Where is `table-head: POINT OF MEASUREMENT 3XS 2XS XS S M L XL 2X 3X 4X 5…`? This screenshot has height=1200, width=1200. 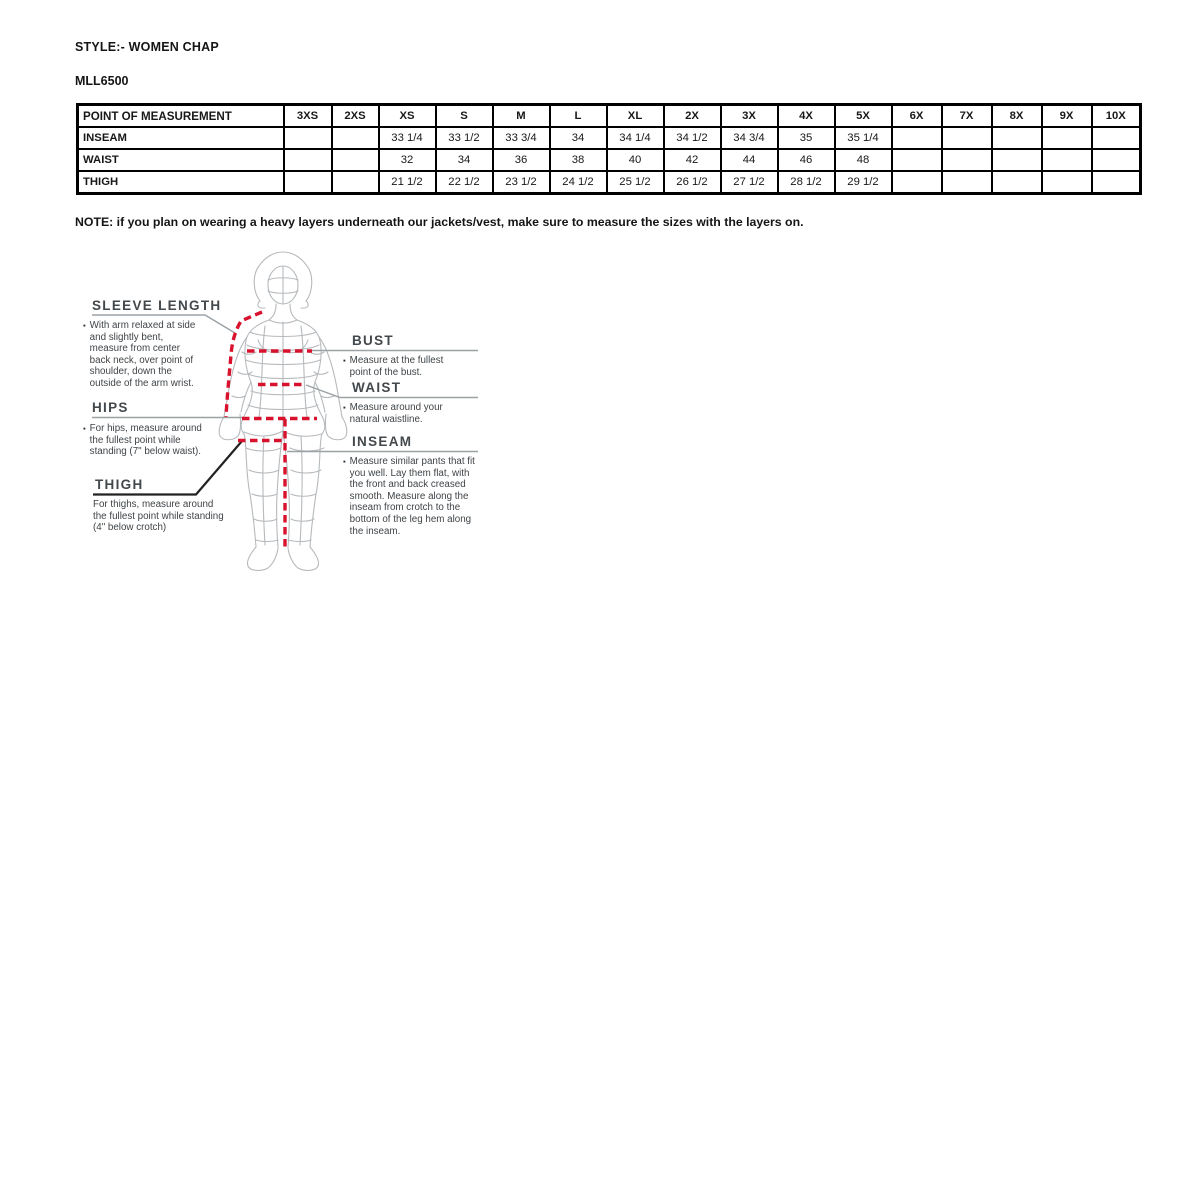
table-head: POINT OF MEASUREMENT 3XS 2XS XS S M L XL 2X 3X 4X 5… is located at coordinates (609, 115).